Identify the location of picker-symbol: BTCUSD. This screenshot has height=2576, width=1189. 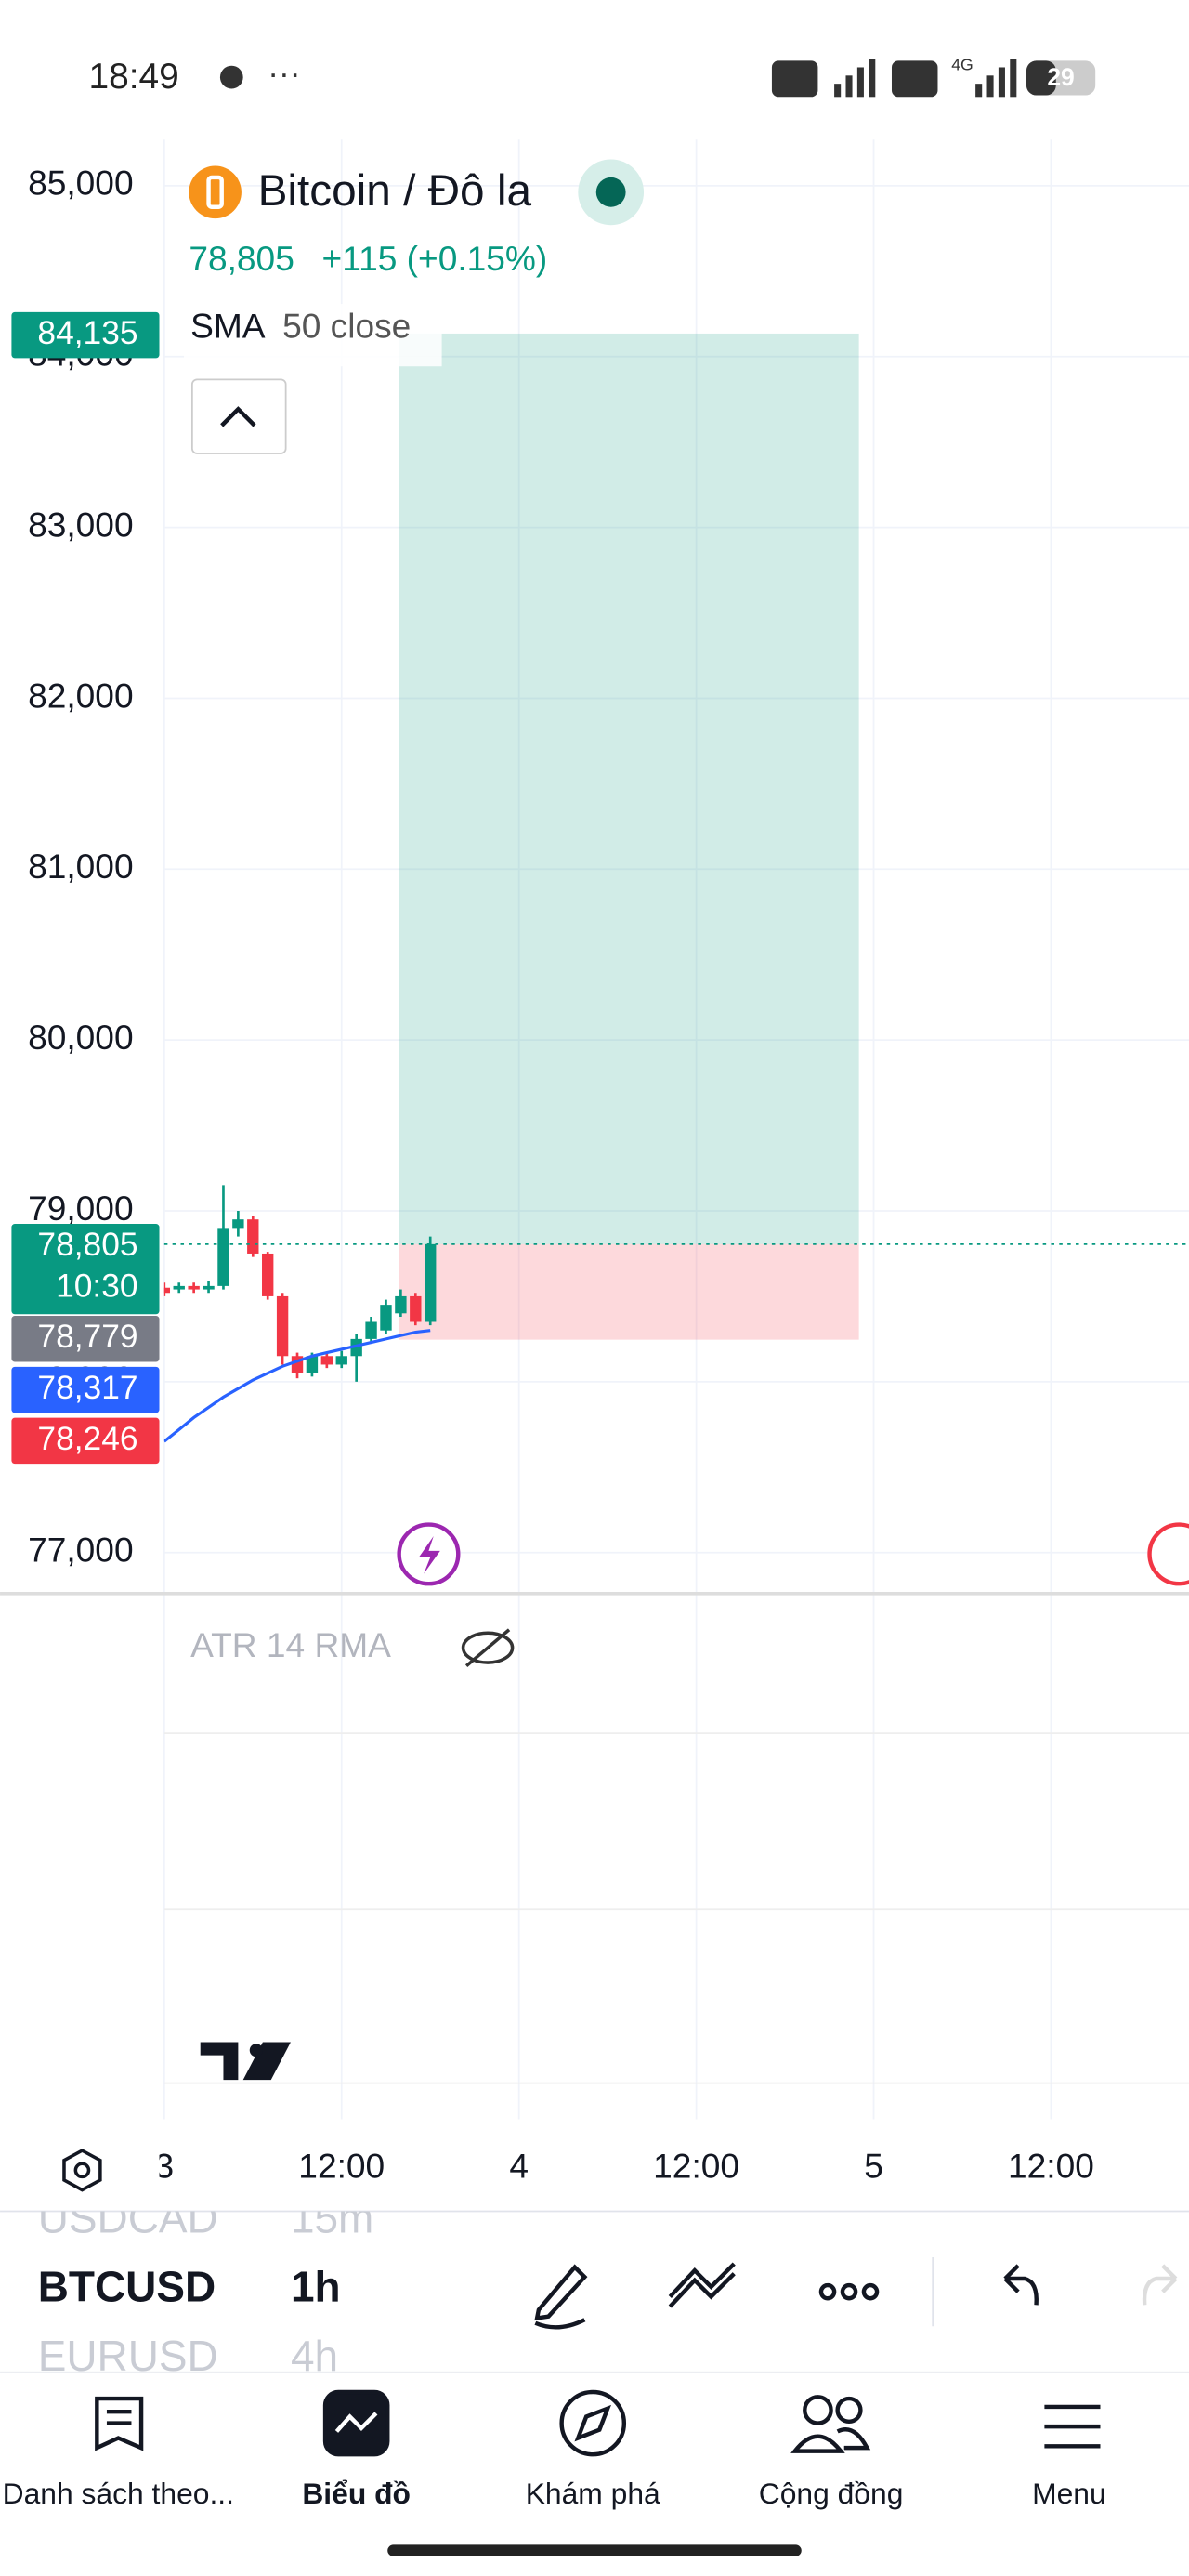
(127, 2287).